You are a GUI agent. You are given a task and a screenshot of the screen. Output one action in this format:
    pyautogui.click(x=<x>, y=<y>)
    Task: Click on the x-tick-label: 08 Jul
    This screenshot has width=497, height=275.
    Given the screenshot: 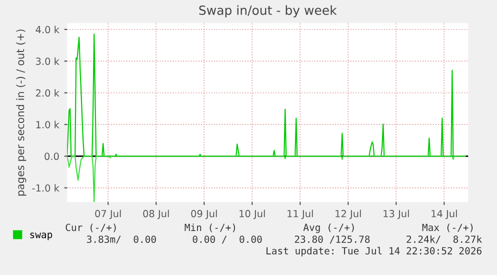 What is the action you would take?
    pyautogui.click(x=156, y=215)
    